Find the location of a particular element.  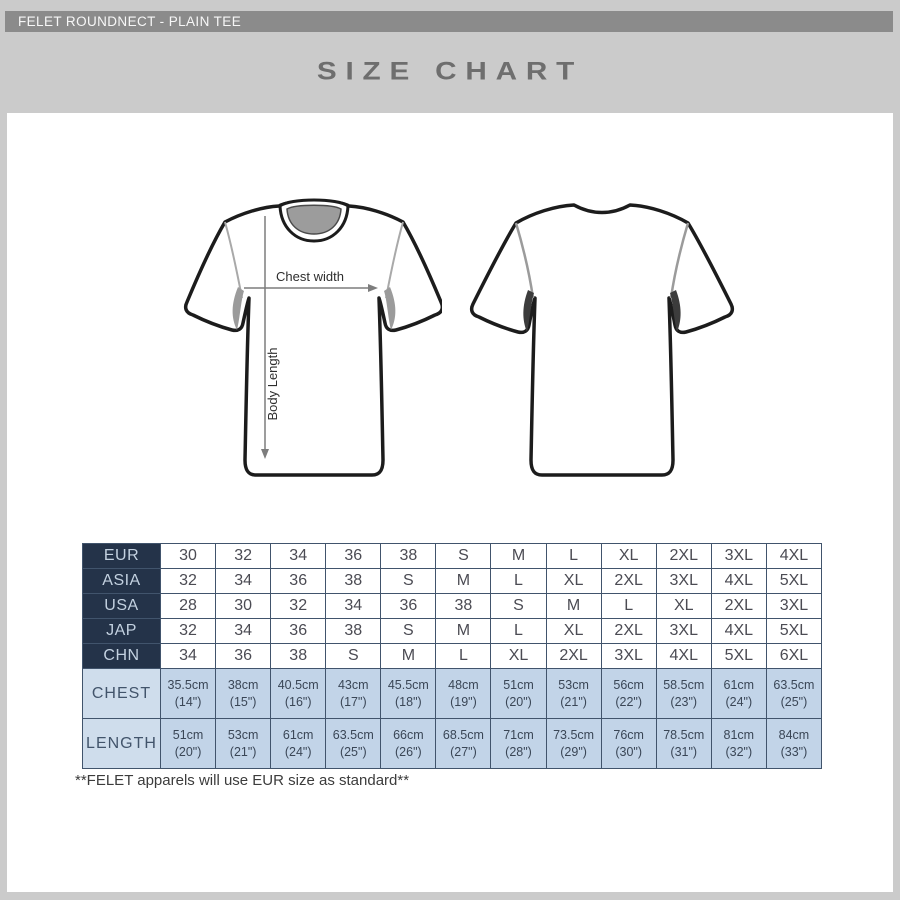

tshirt-back-outline is located at coordinates (602, 340).